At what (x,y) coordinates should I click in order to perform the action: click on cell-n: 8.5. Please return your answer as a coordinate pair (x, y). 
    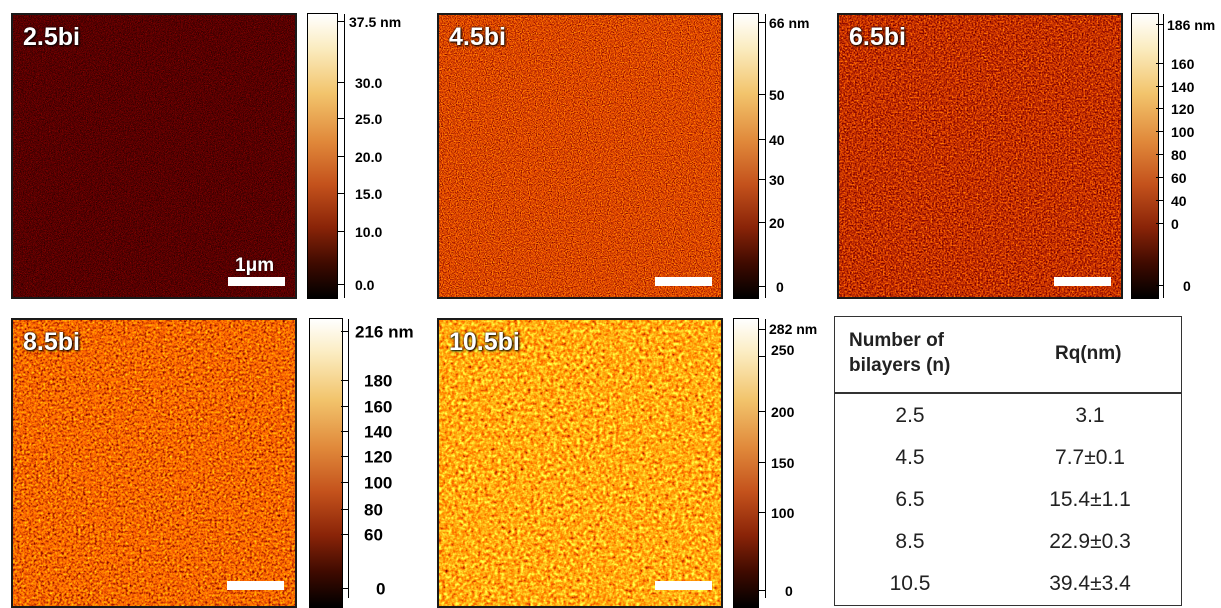
    Looking at the image, I should click on (910, 541).